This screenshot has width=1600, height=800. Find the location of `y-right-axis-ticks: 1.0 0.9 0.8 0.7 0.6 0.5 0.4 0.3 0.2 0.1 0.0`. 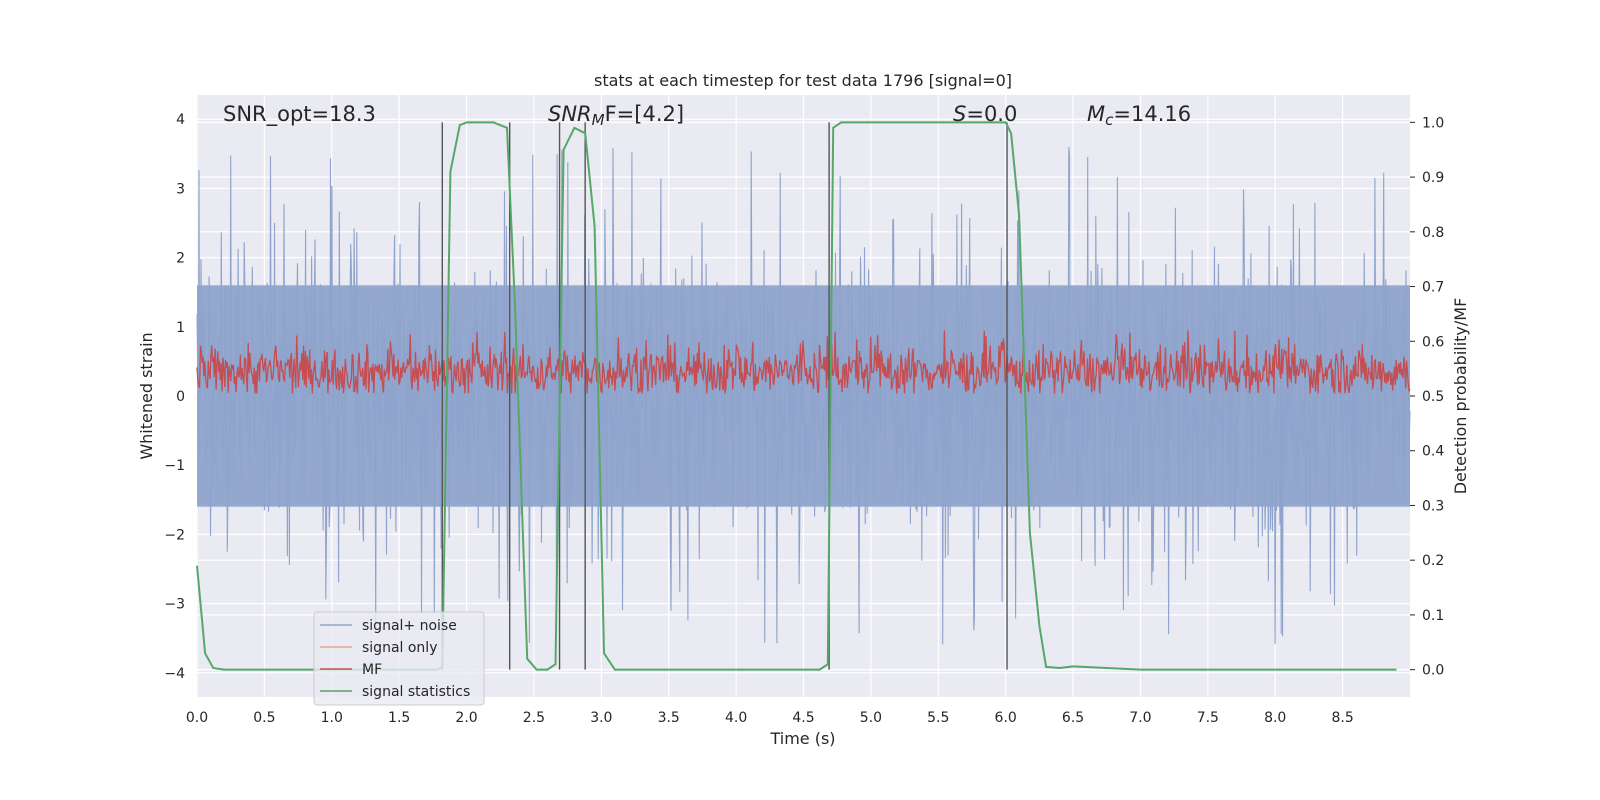

y-right-axis-ticks: 1.0 0.9 0.8 0.7 0.6 0.5 0.4 0.3 0.2 0.1 0.0 is located at coordinates (1427, 397).